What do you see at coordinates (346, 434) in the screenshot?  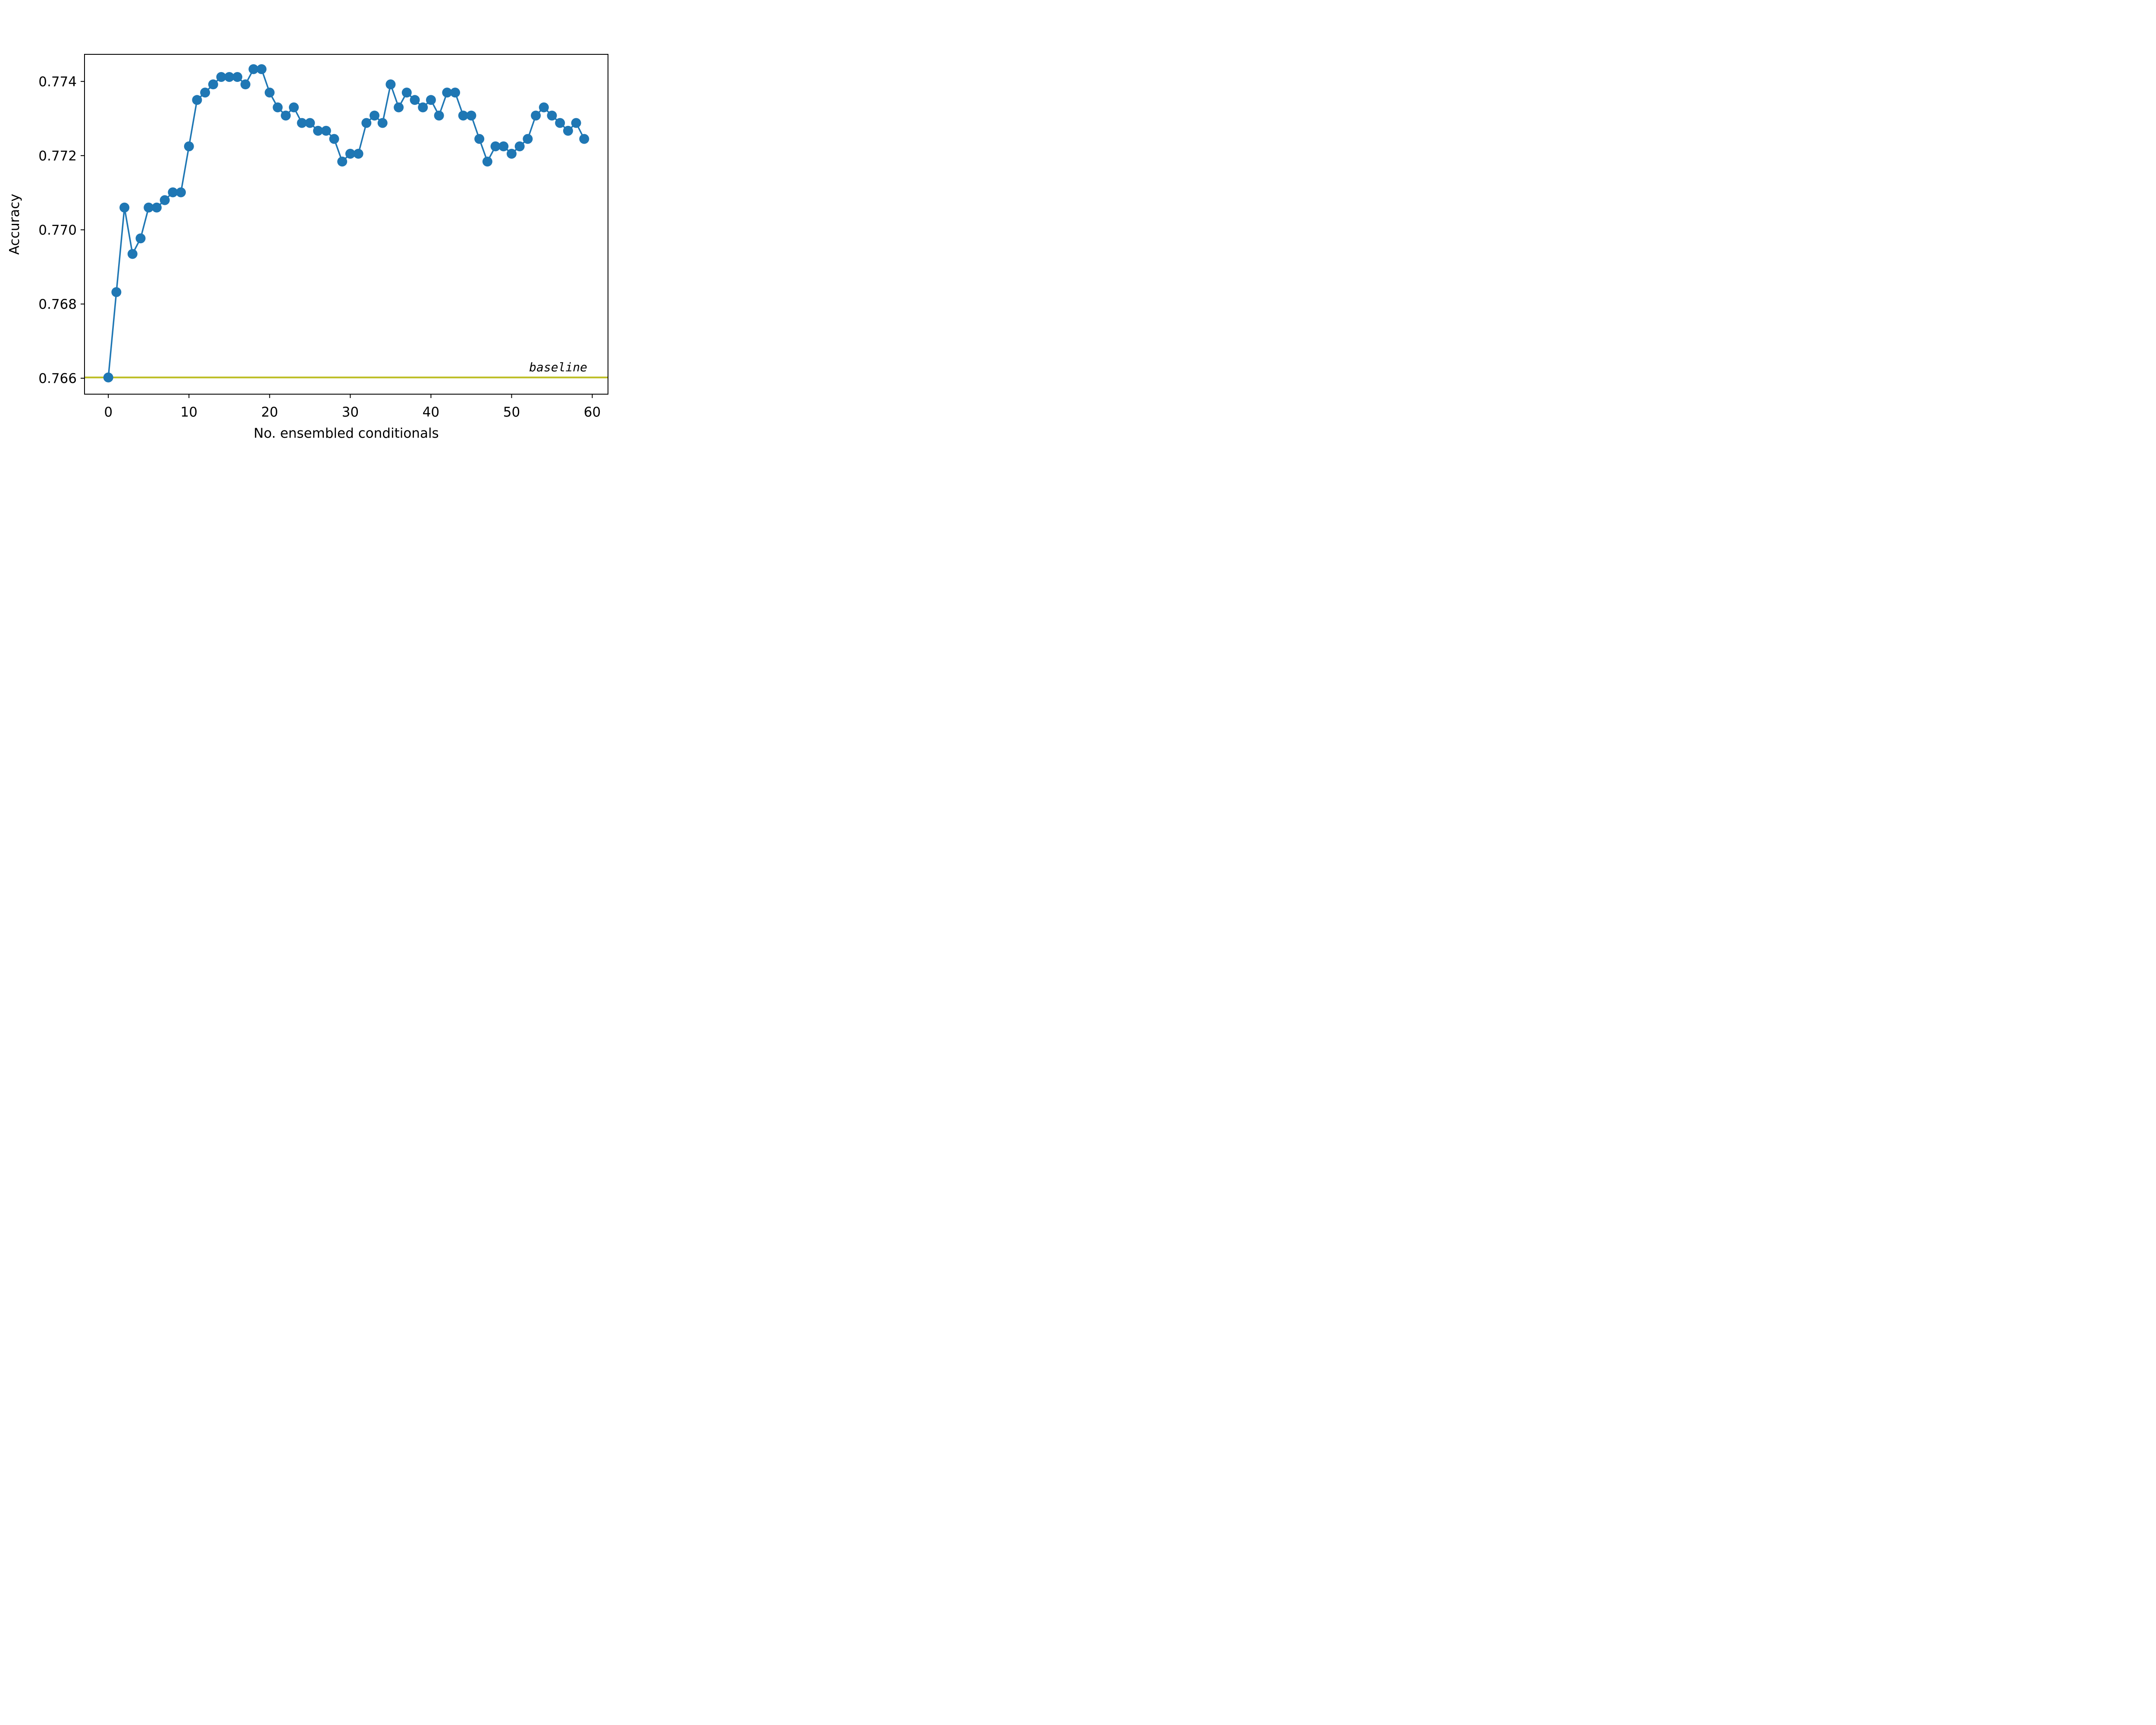 I see `x-axis-label: No. ensembled conditionals` at bounding box center [346, 434].